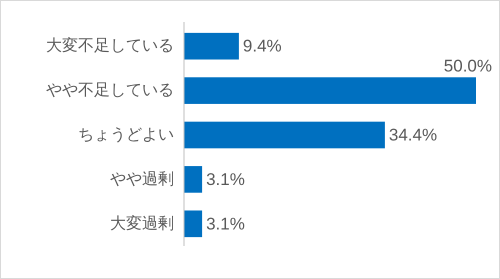 This screenshot has height=279, width=500. Describe the element at coordinates (413, 135) in the screenshot. I see `data-label: 34.4%` at that location.